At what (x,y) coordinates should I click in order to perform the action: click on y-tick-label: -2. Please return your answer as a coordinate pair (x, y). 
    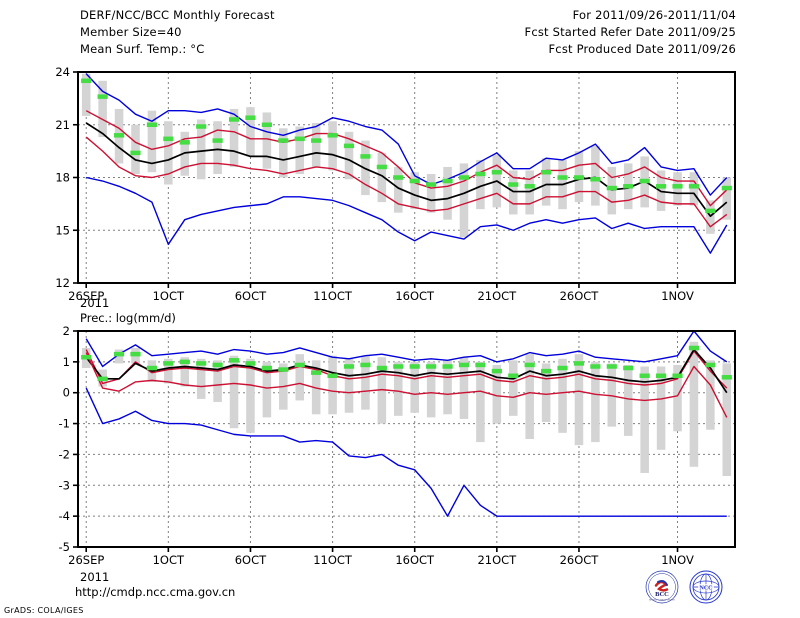
    Looking at the image, I should click on (64, 454).